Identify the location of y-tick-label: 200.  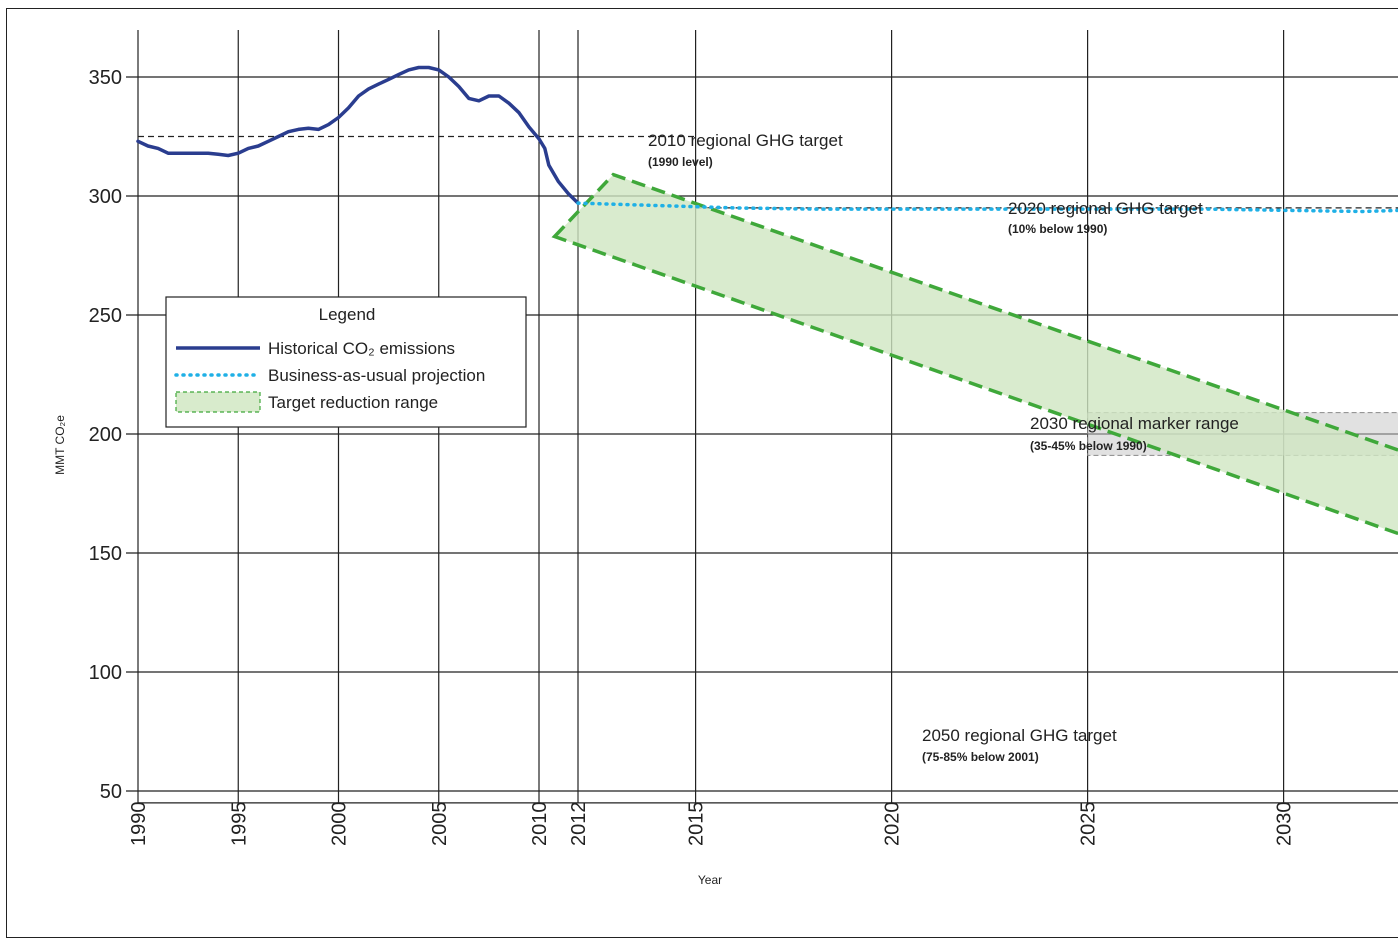
(105, 435).